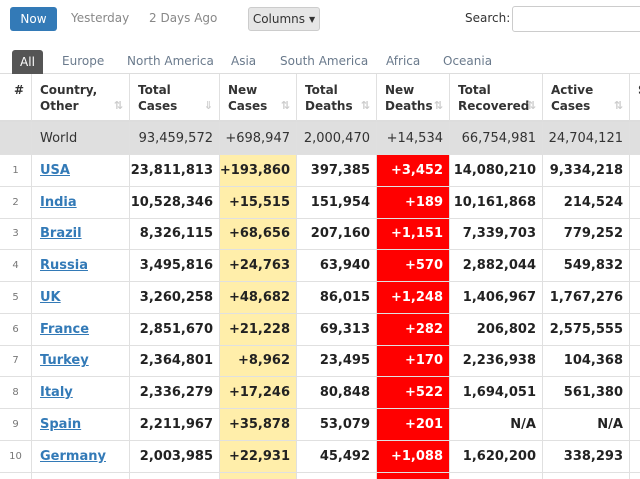 This screenshot has height=479, width=640. Describe the element at coordinates (175, 202) in the screenshot. I see `value-cell: 10,528,346` at that location.